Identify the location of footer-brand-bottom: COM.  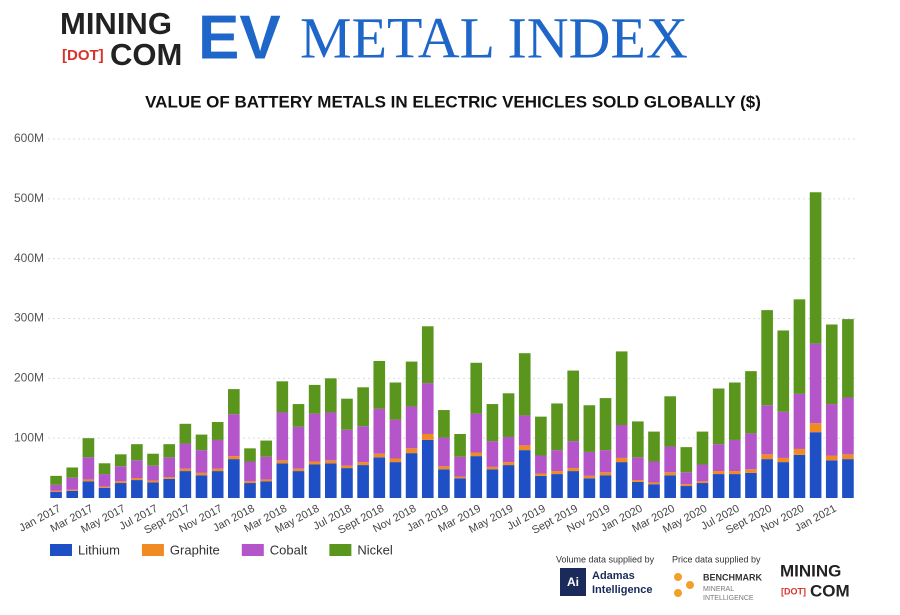
(830, 590).